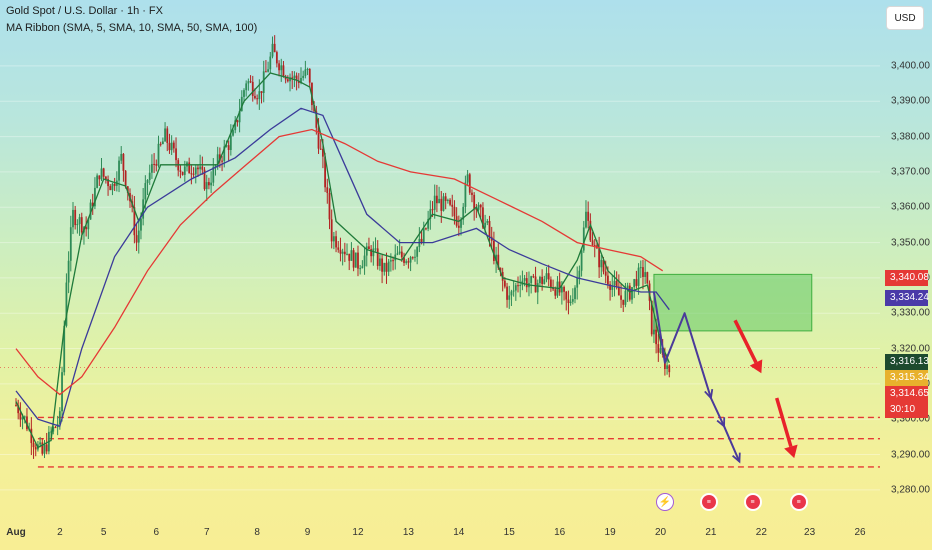  Describe the element at coordinates (133, 11) in the screenshot. I see `timeframe: 1h` at that location.